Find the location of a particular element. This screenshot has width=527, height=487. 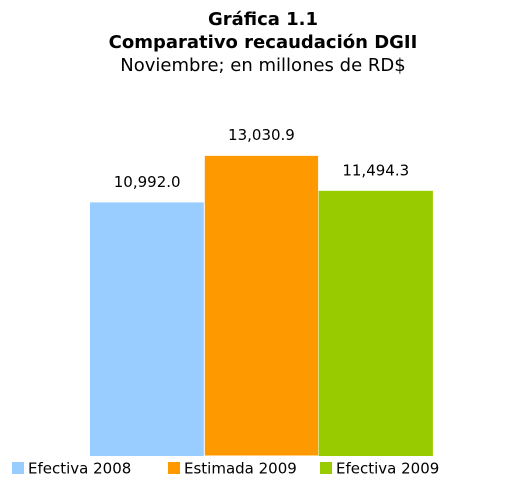

legend-label: Estimada 2009 is located at coordinates (240, 469).